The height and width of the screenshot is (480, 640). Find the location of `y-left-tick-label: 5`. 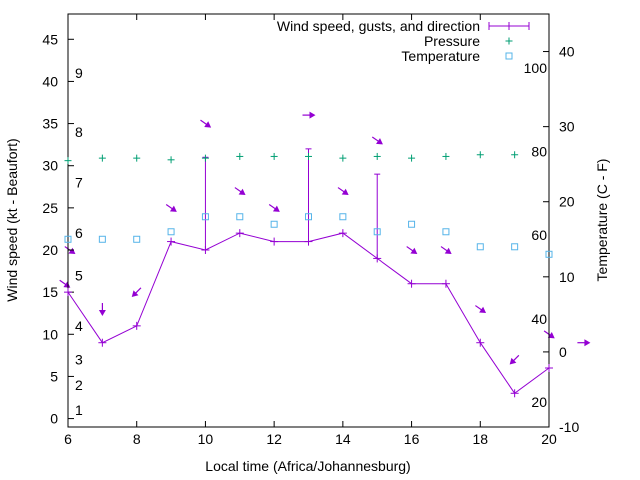

y-left-tick-label: 5 is located at coordinates (54, 376).